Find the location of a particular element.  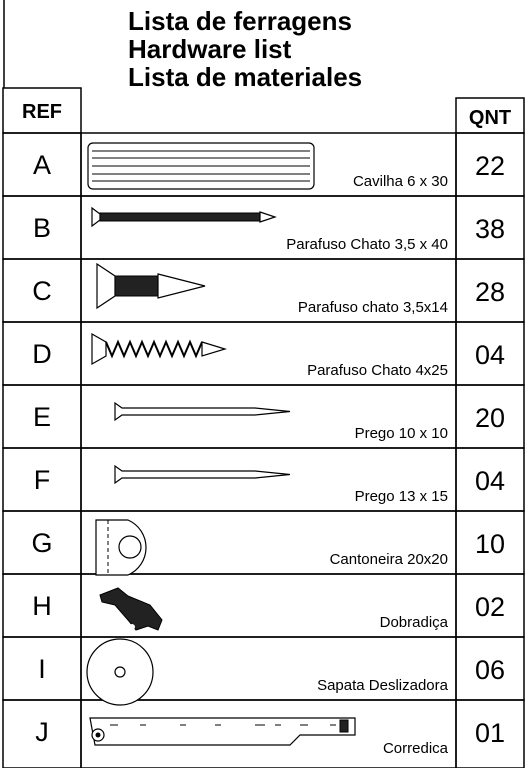

item-description: Dobradiça is located at coordinates (414, 622).